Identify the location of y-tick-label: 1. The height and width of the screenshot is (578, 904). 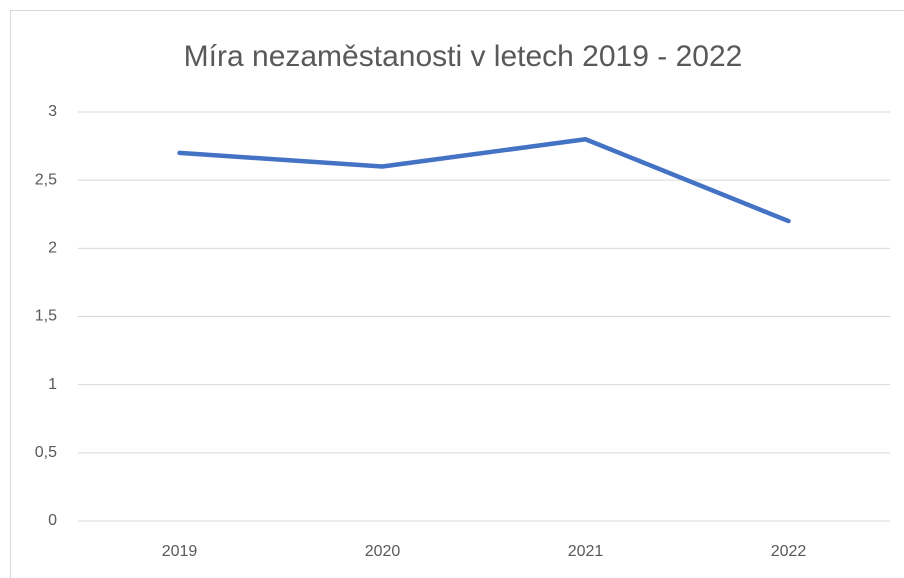
(52, 384).